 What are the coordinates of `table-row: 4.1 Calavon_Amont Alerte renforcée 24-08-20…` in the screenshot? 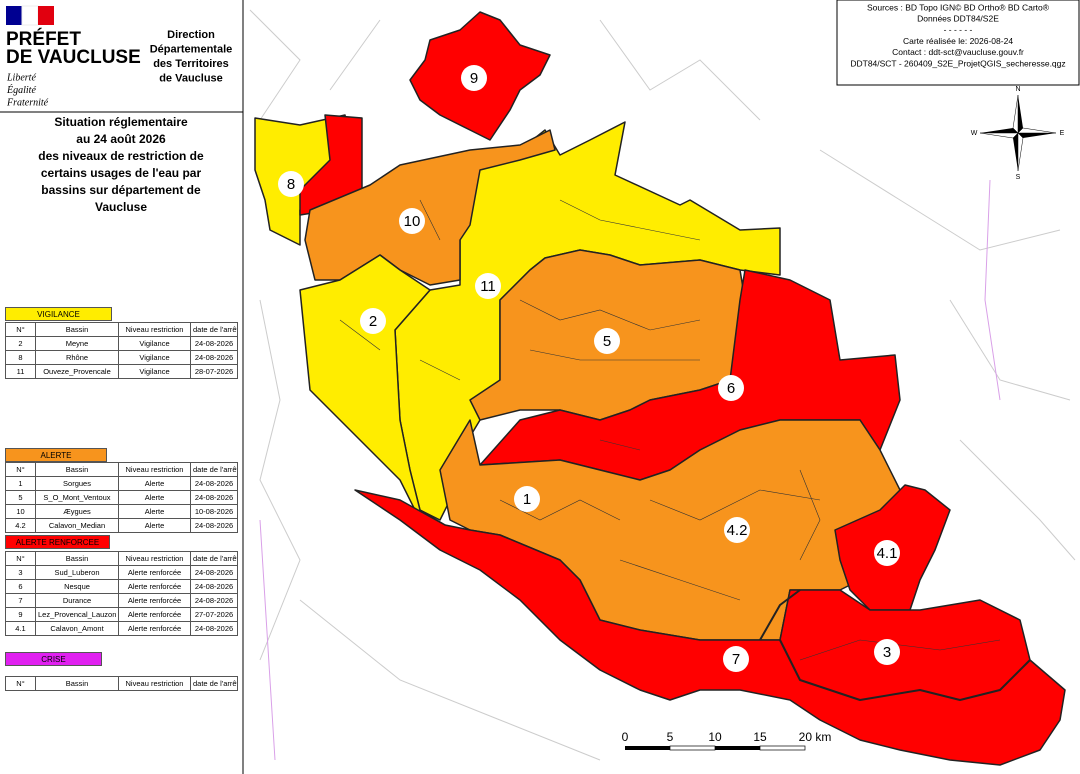 It's located at (121, 628).